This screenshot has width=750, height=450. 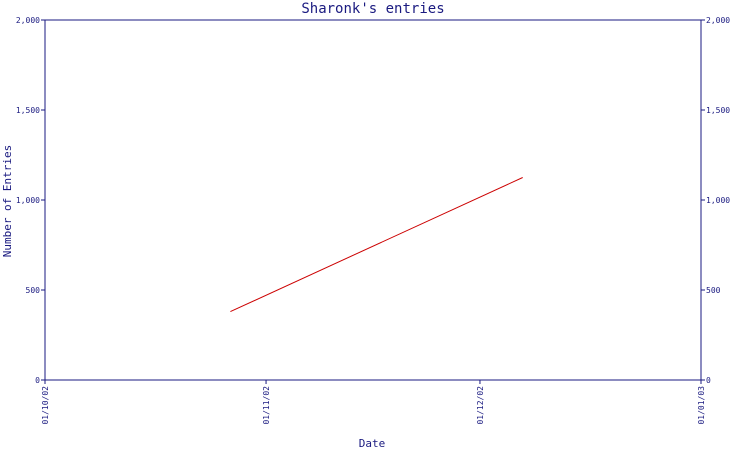 I want to click on y-tick-label-left: 1,500, so click(x=28, y=110).